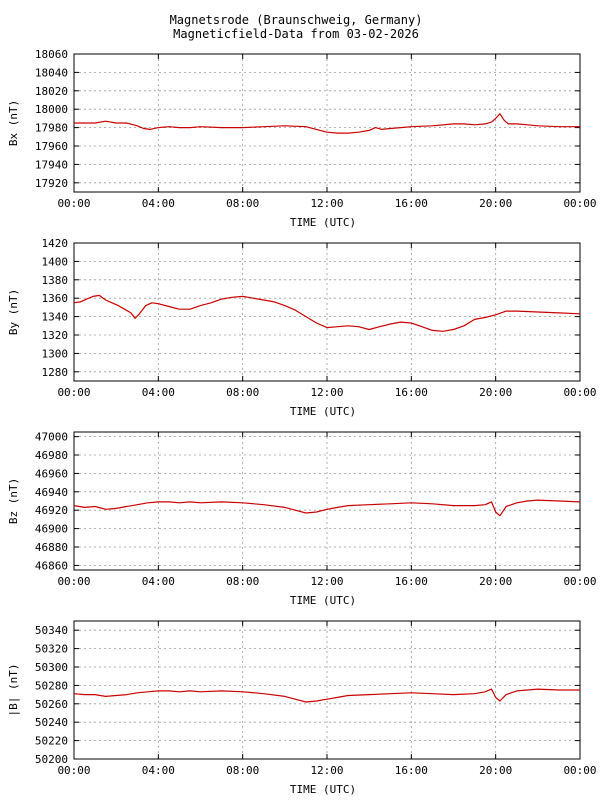 This screenshot has height=800, width=600. Describe the element at coordinates (51, 704) in the screenshot. I see `y-tick-label: 50260` at that location.